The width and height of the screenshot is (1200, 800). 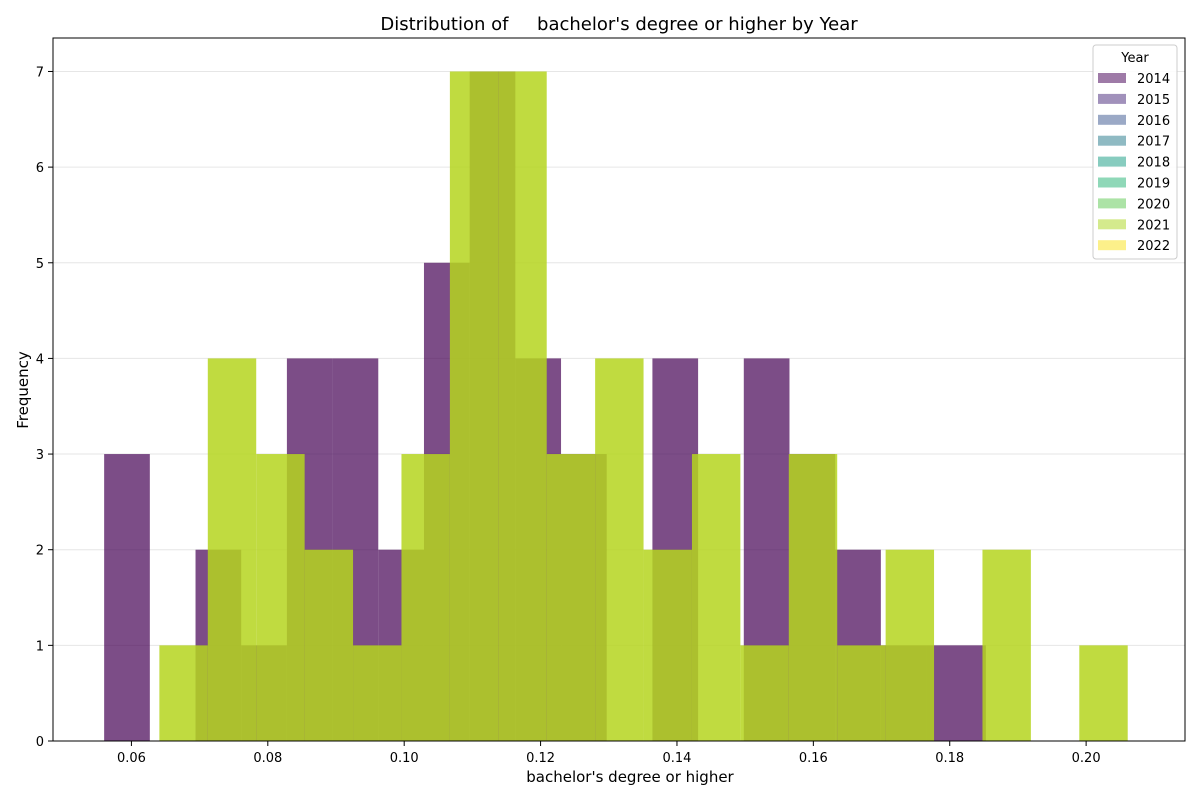 What do you see at coordinates (1153, 225) in the screenshot?
I see `legend-label-2021: 2021` at bounding box center [1153, 225].